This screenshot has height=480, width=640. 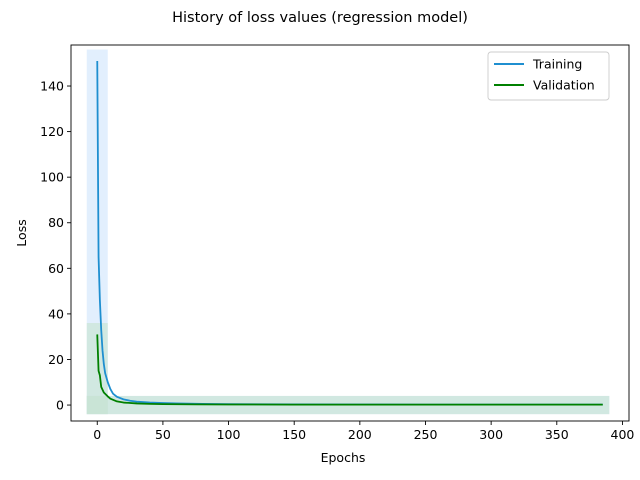 I want to click on series-line-validation, so click(x=349, y=370).